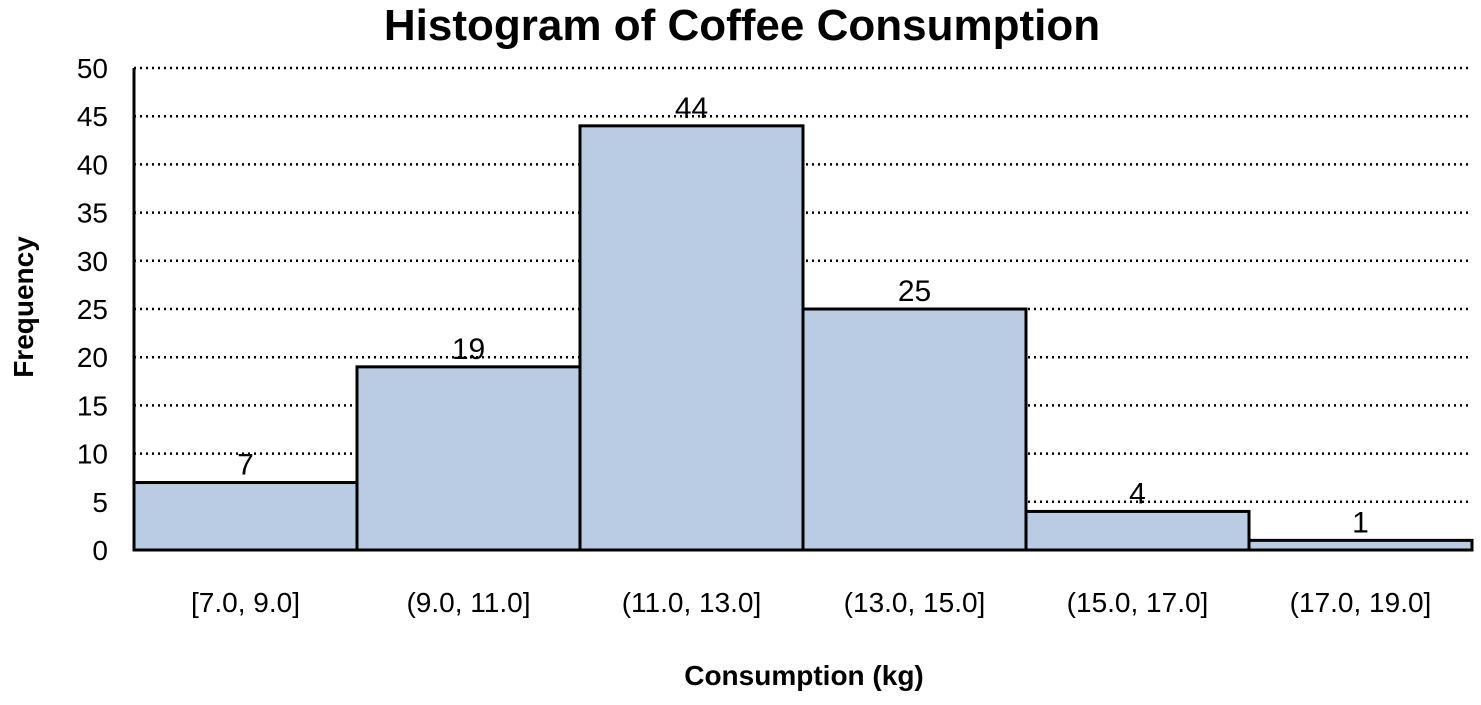 This screenshot has width=1481, height=705. What do you see at coordinates (468, 602) in the screenshot?
I see `x-tick-label: (9.0, 11.0]` at bounding box center [468, 602].